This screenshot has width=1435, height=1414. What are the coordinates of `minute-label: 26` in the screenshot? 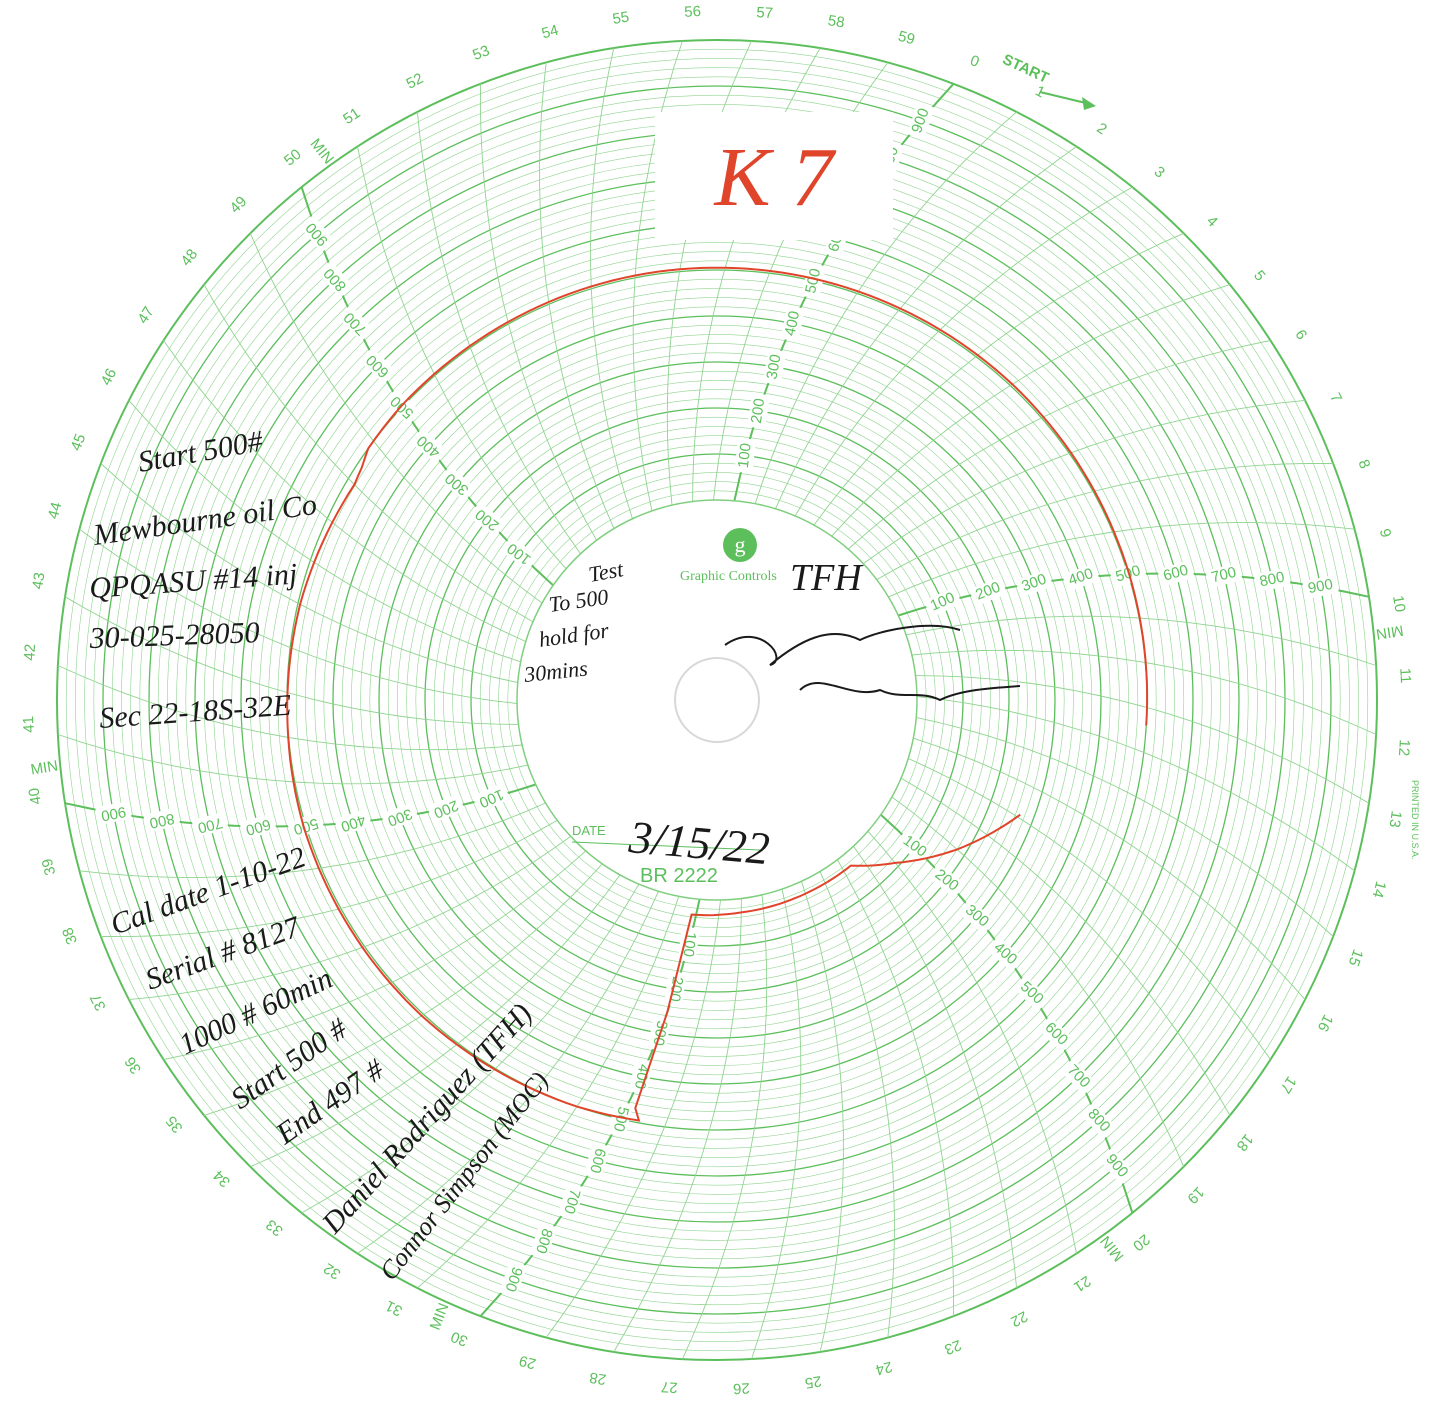 It's located at (742, 1388).